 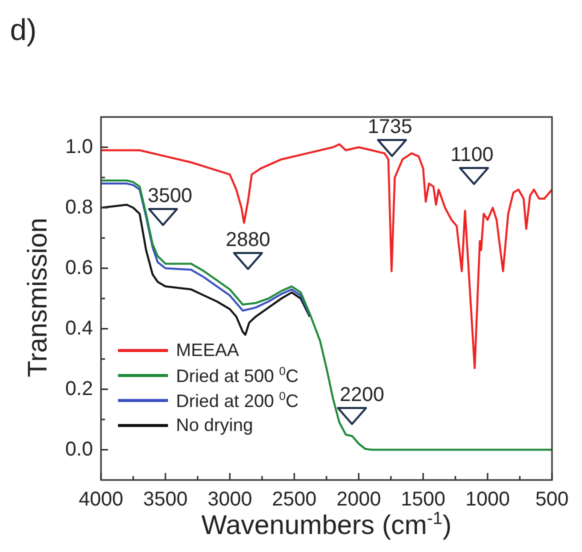 What do you see at coordinates (237, 401) in the screenshot?
I see `legend-label: Dried at 200 $^{0}$C` at bounding box center [237, 401].